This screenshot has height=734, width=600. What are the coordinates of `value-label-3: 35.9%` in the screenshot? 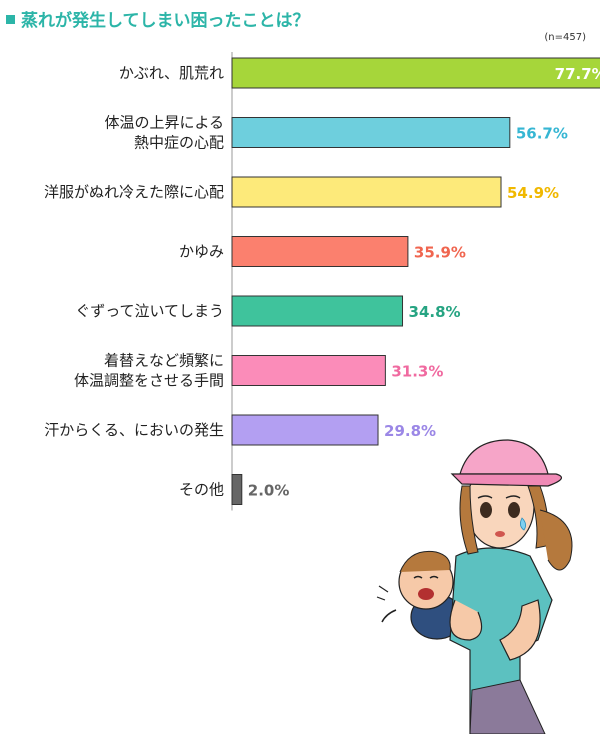 It's located at (440, 253).